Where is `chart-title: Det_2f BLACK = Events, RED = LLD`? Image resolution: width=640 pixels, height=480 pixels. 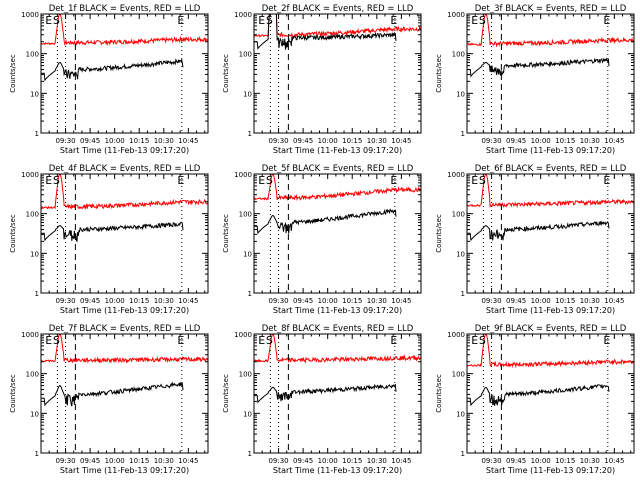 chart-title: Det_2f BLACK = Events, RED = LLD is located at coordinates (338, 9).